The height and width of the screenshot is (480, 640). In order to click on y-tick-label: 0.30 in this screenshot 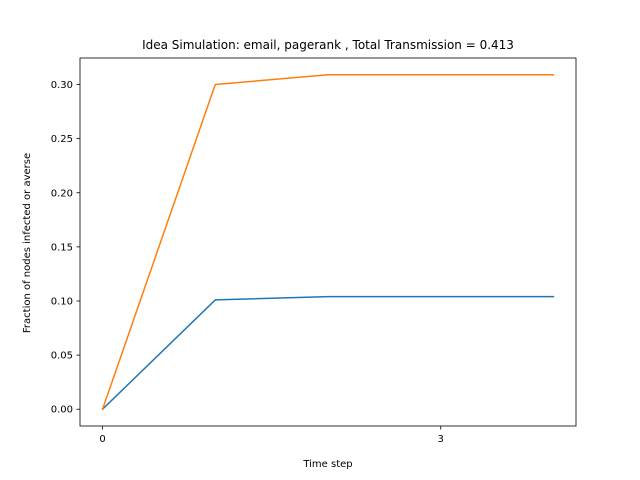, I will do `click(62, 85)`.